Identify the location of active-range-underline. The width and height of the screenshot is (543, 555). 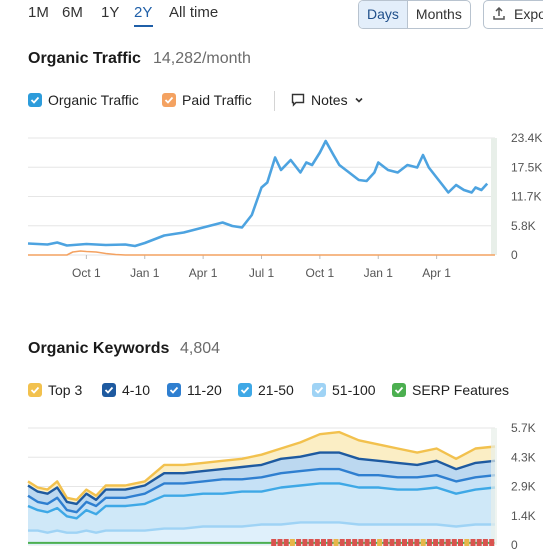
(143, 26).